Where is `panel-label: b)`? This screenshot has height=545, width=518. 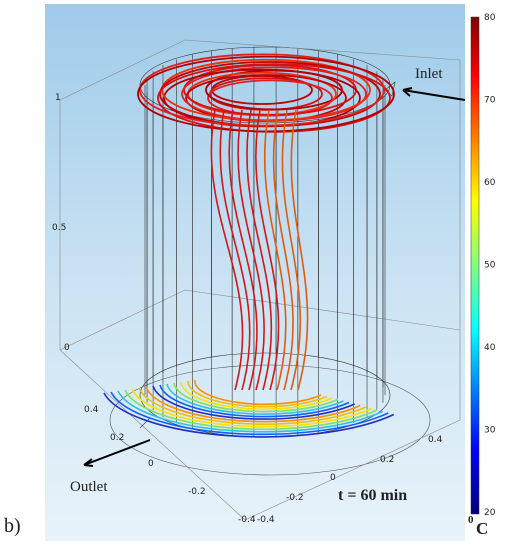 panel-label: b) is located at coordinates (12, 526).